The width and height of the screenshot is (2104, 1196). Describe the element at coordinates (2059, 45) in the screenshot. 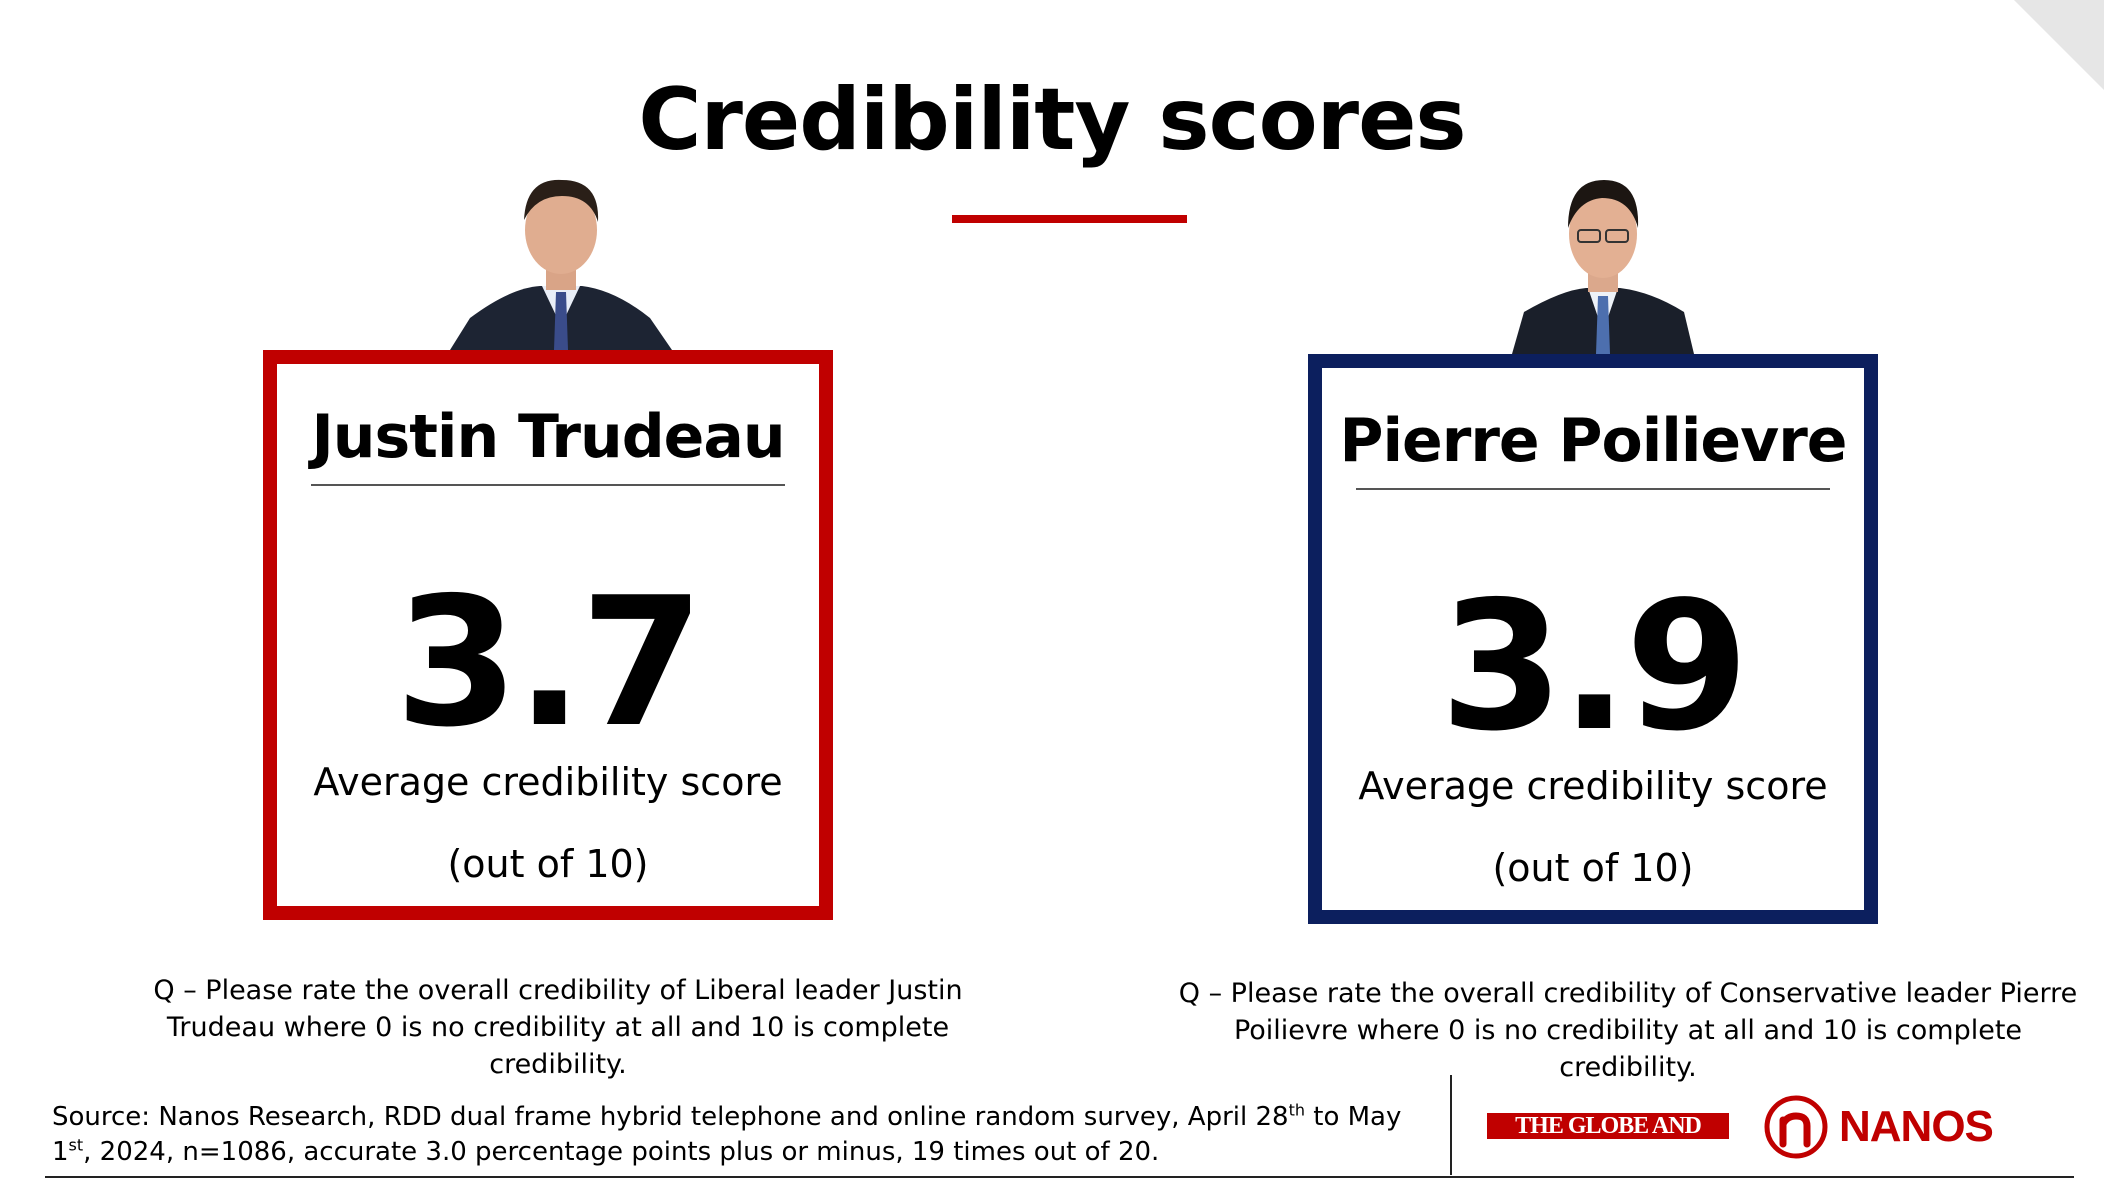

I see `page-corner-fold` at that location.